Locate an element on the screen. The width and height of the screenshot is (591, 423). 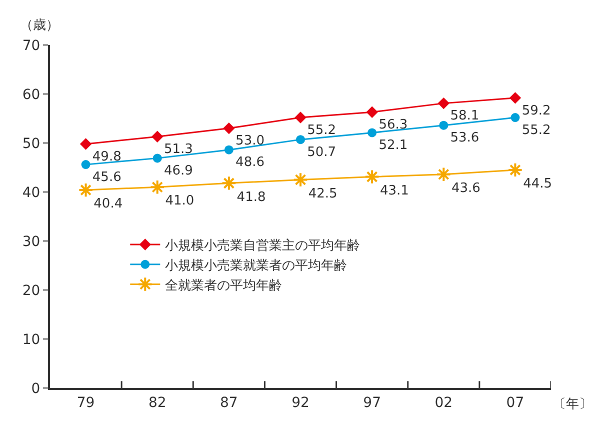
y-tick-label: 0 is located at coordinates (35, 388).